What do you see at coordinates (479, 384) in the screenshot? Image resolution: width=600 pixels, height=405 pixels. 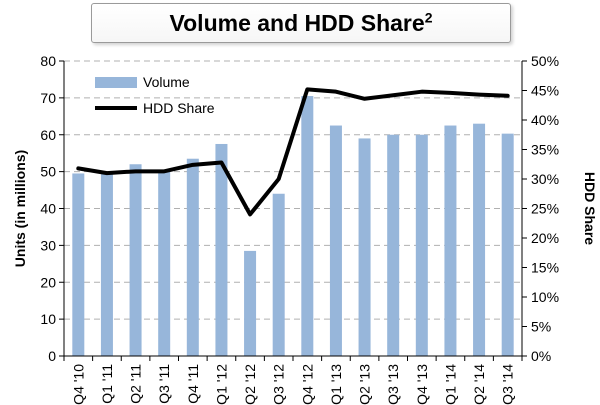 I see `x-tick-label: Q2 '14` at bounding box center [479, 384].